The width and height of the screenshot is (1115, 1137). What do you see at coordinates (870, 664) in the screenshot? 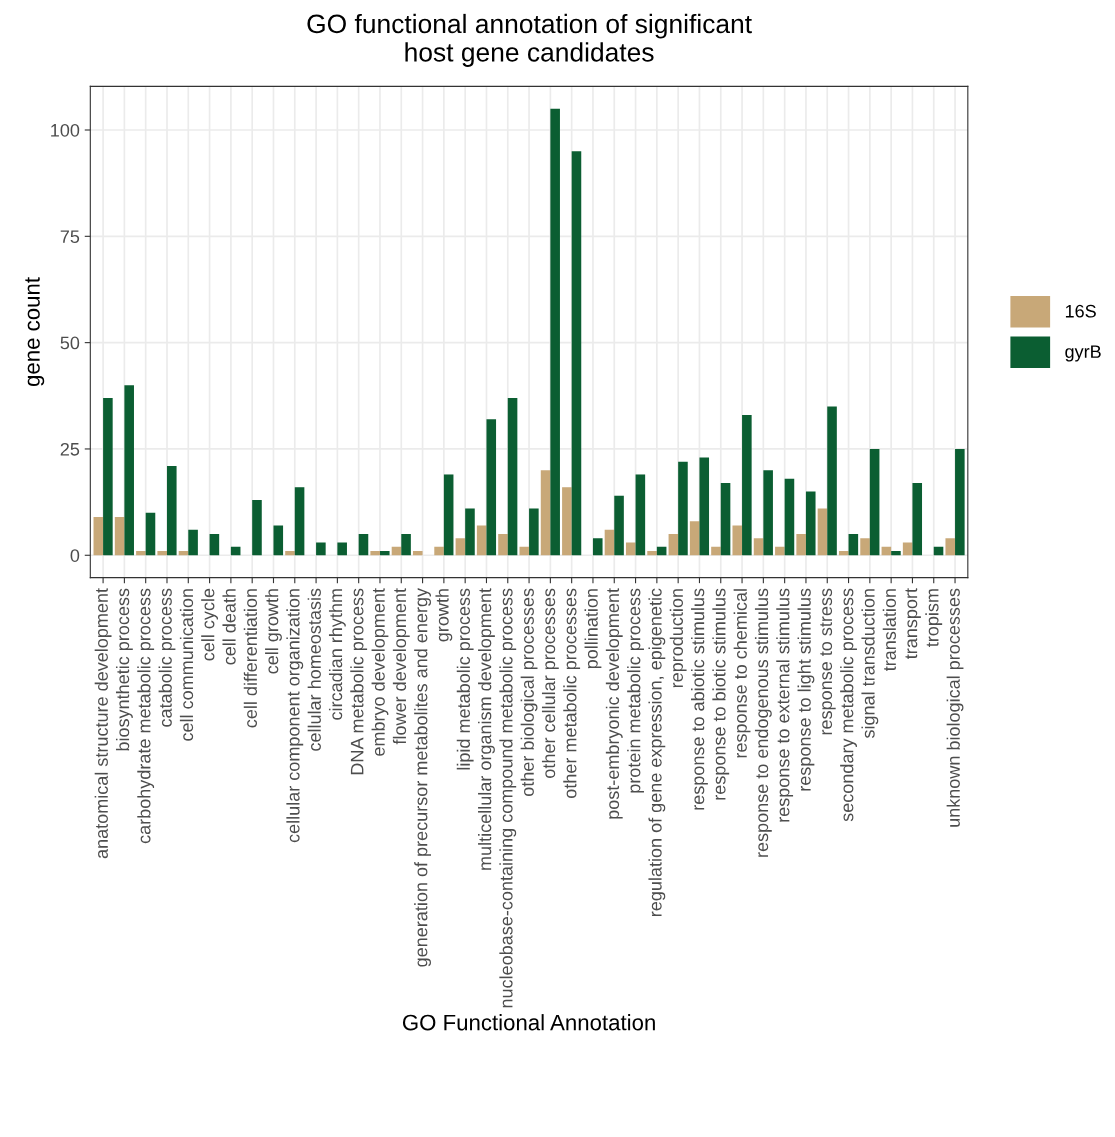
I see `x-tick-label: signal transduction` at bounding box center [870, 664].